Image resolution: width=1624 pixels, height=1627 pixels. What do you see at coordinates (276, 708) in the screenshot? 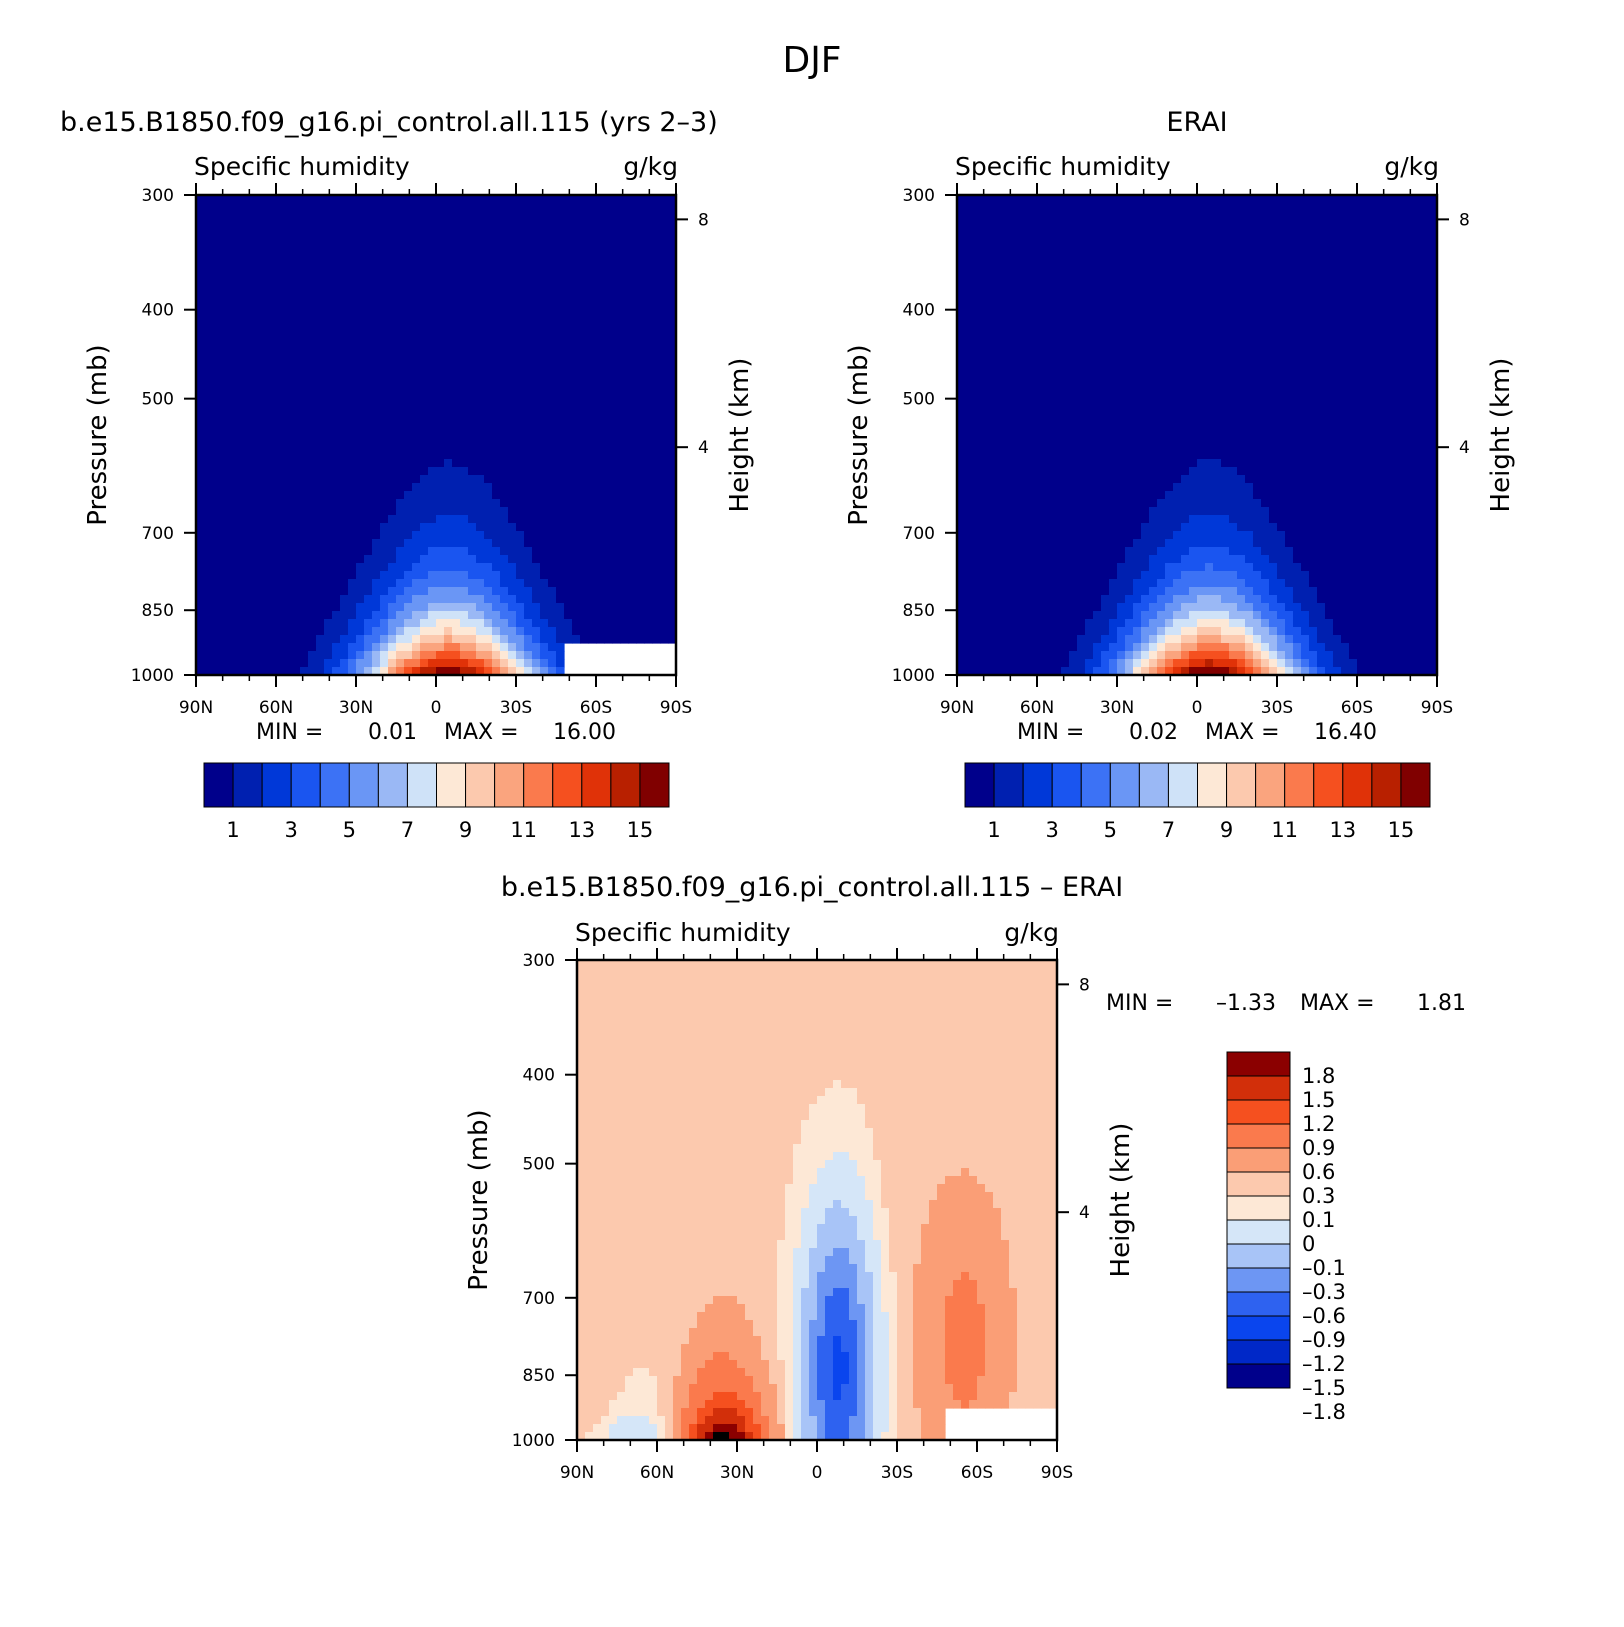
I see `x-tick-label: 60N` at bounding box center [276, 708].